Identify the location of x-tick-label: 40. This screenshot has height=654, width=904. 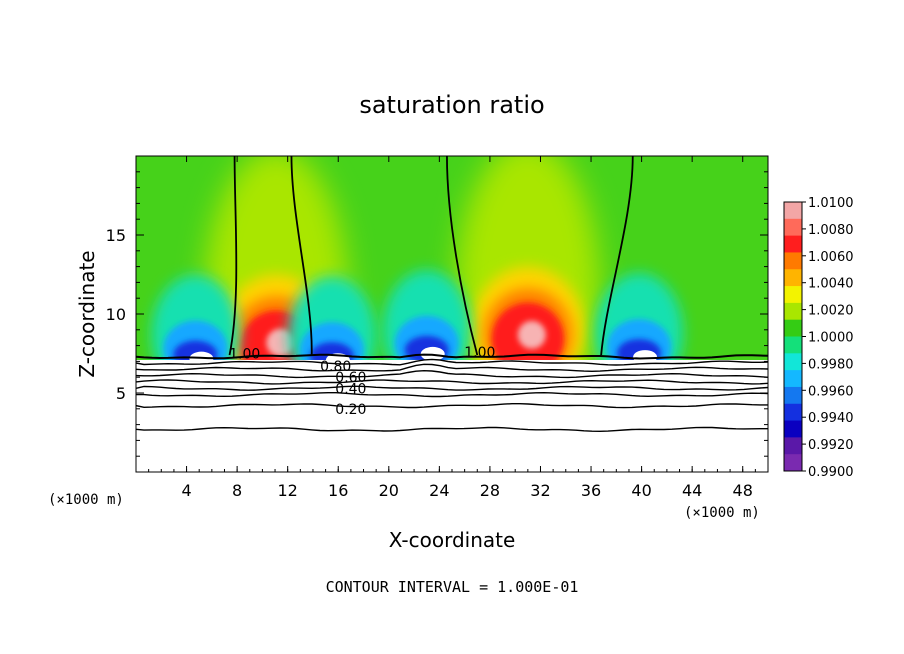
(641, 490).